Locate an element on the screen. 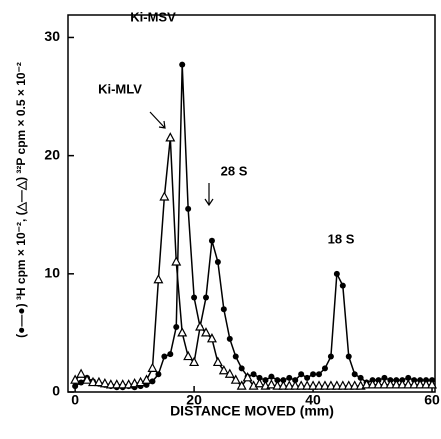  x-axis-label: DISTANCE MOVED (mm) is located at coordinates (252, 411).